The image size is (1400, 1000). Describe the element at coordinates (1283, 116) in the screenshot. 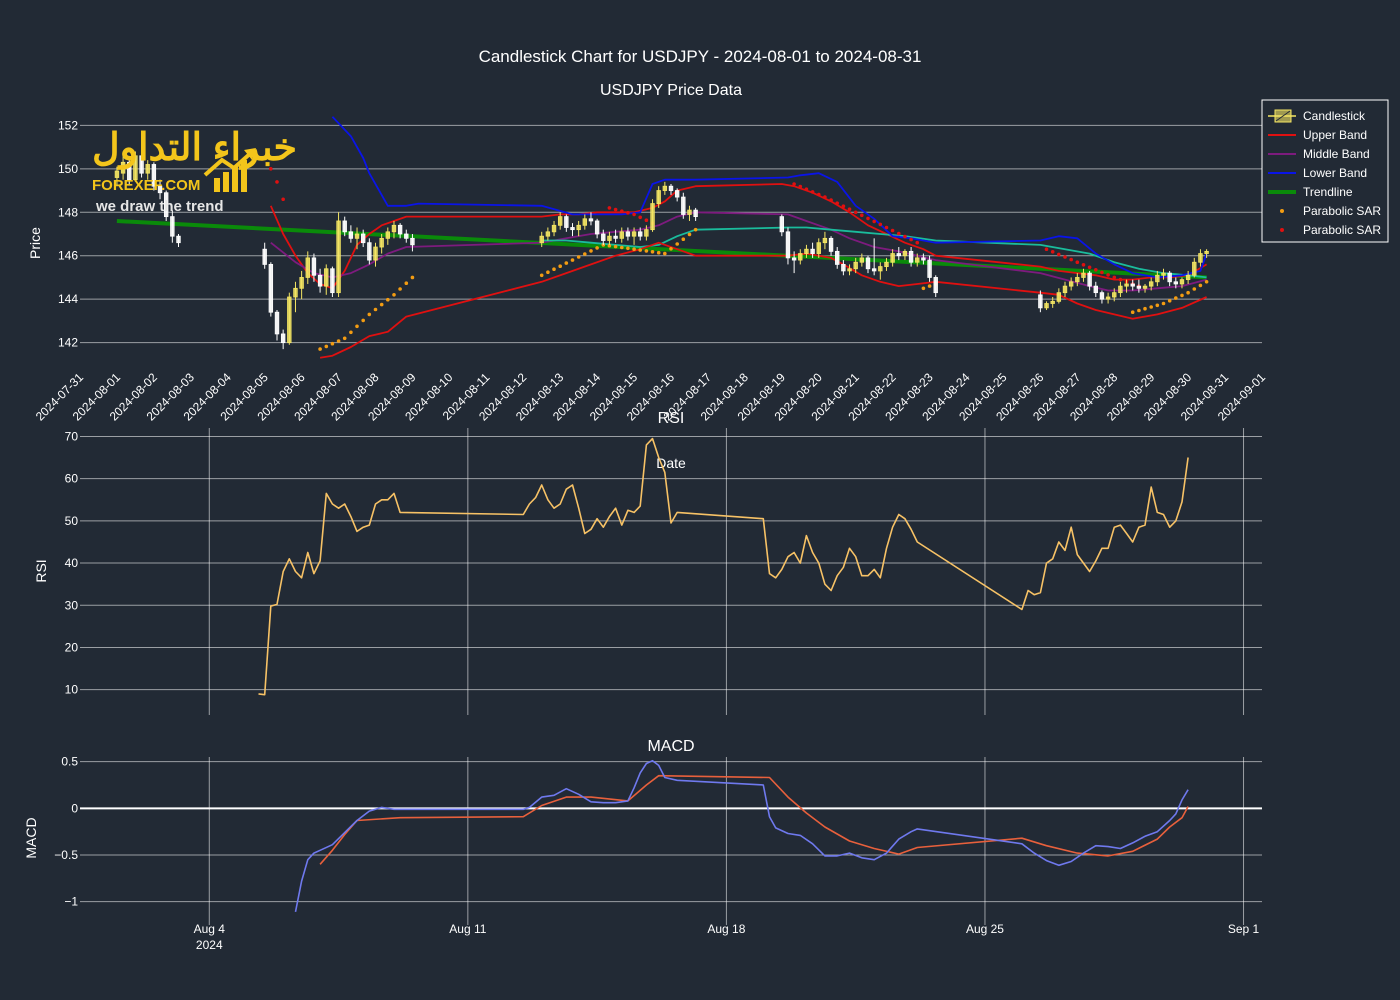

I see `legend-candle-stroke` at that location.